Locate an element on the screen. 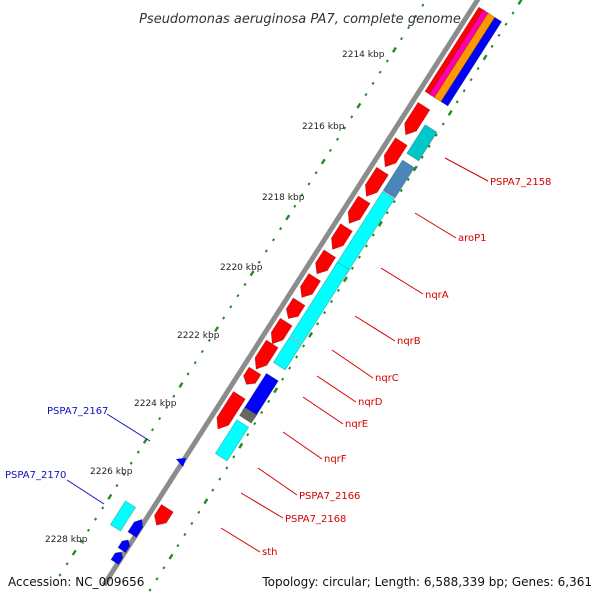 The image size is (600, 600). gene-label: sth is located at coordinates (269, 552).